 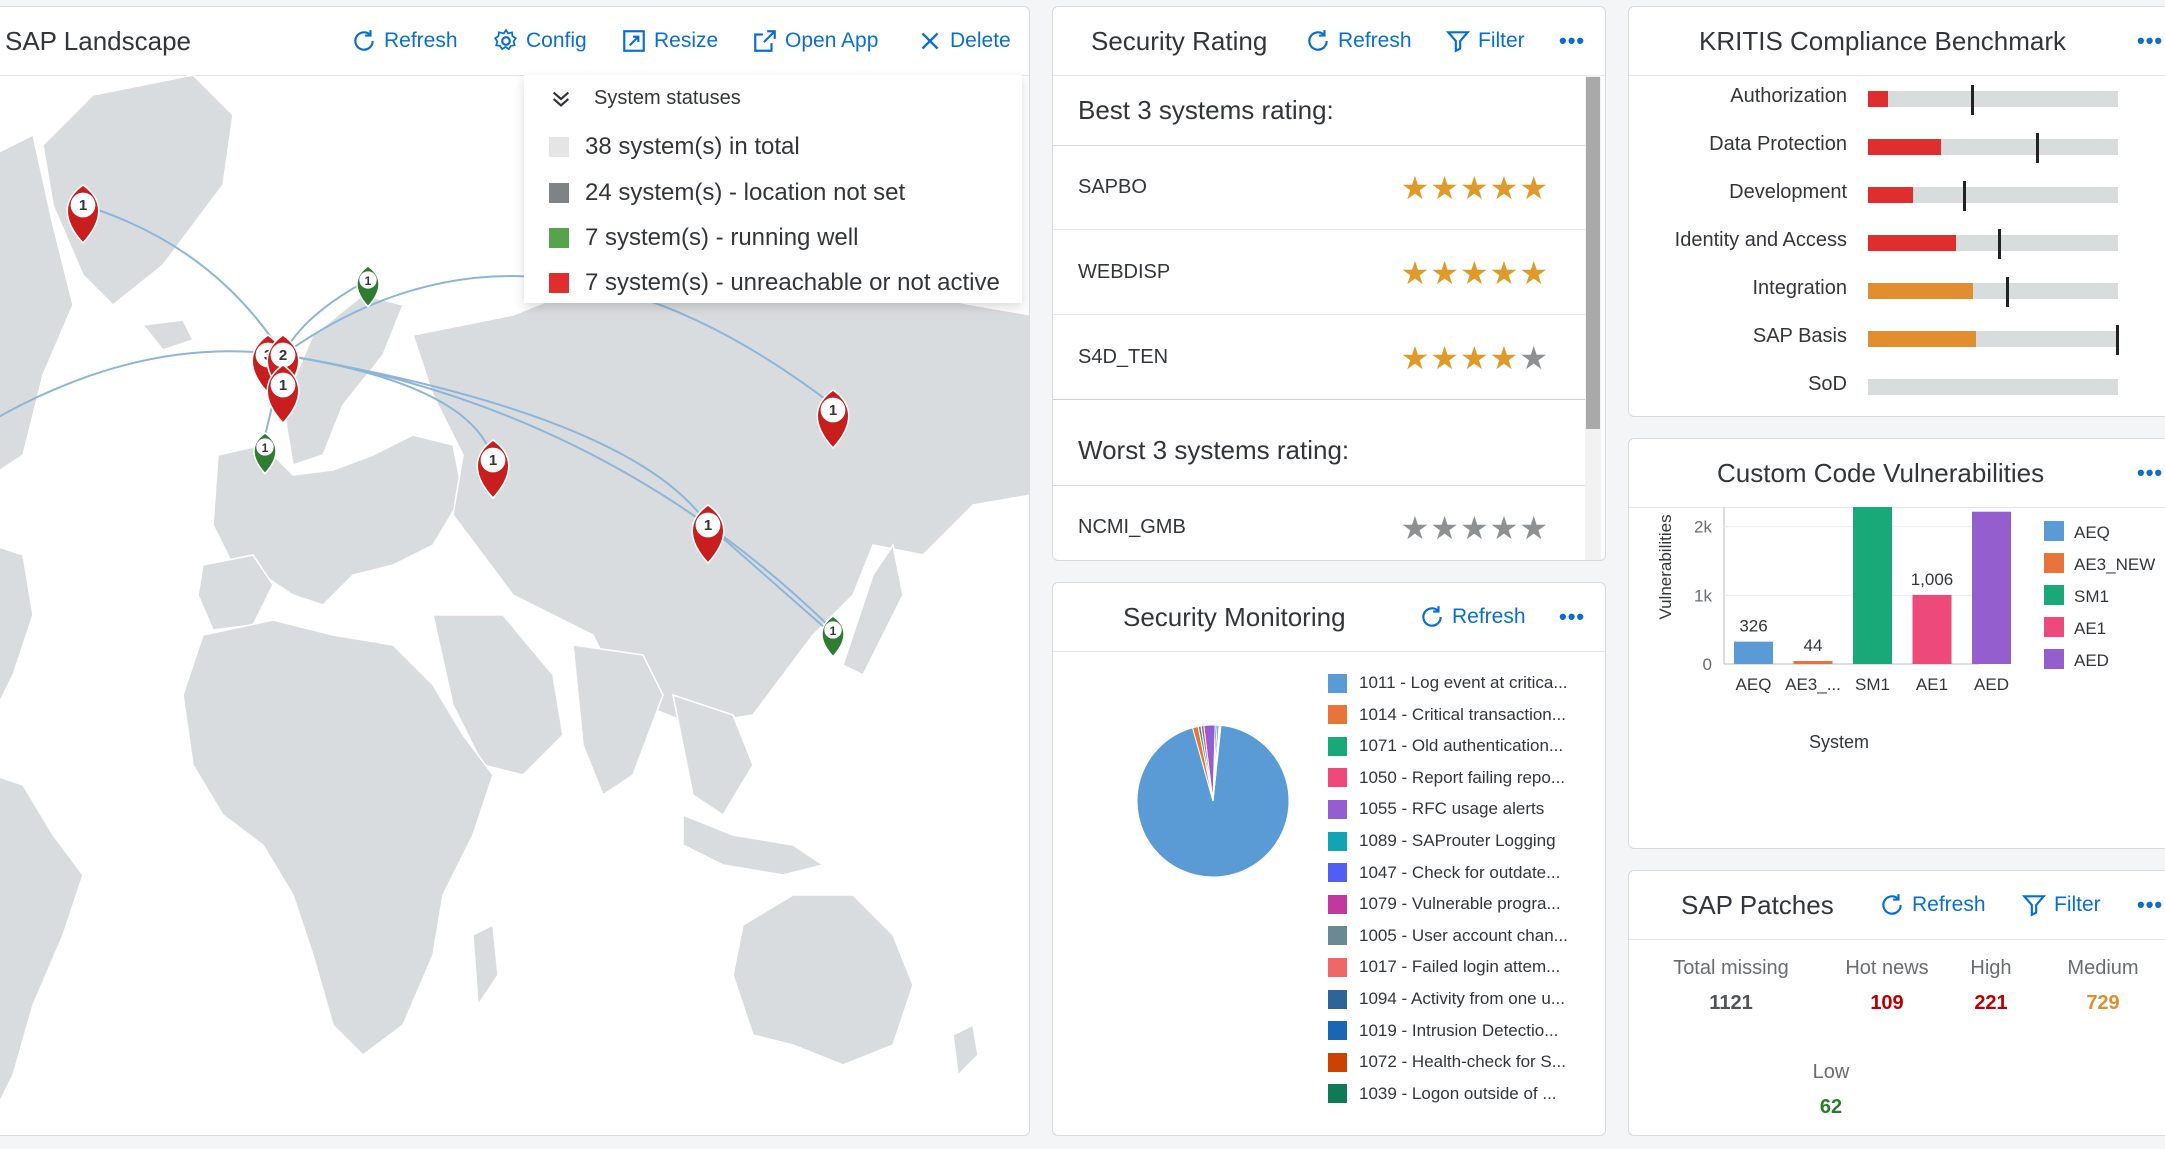 What do you see at coordinates (2076, 659) in the screenshot?
I see `chart-legend-item: AED` at bounding box center [2076, 659].